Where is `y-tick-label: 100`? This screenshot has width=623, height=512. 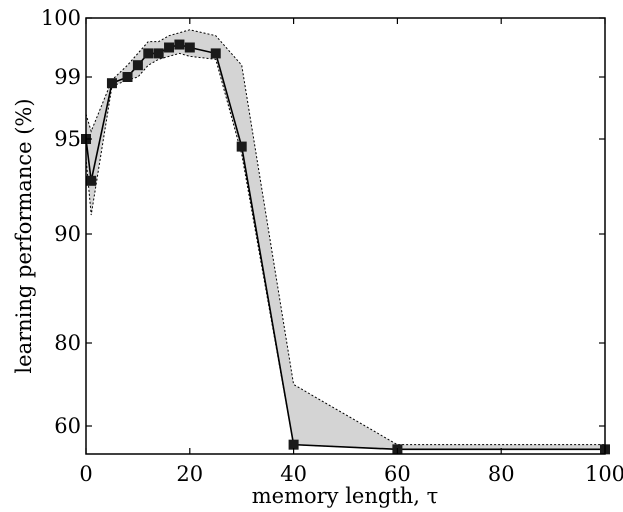
y-tick-label: 100 is located at coordinates (61, 18).